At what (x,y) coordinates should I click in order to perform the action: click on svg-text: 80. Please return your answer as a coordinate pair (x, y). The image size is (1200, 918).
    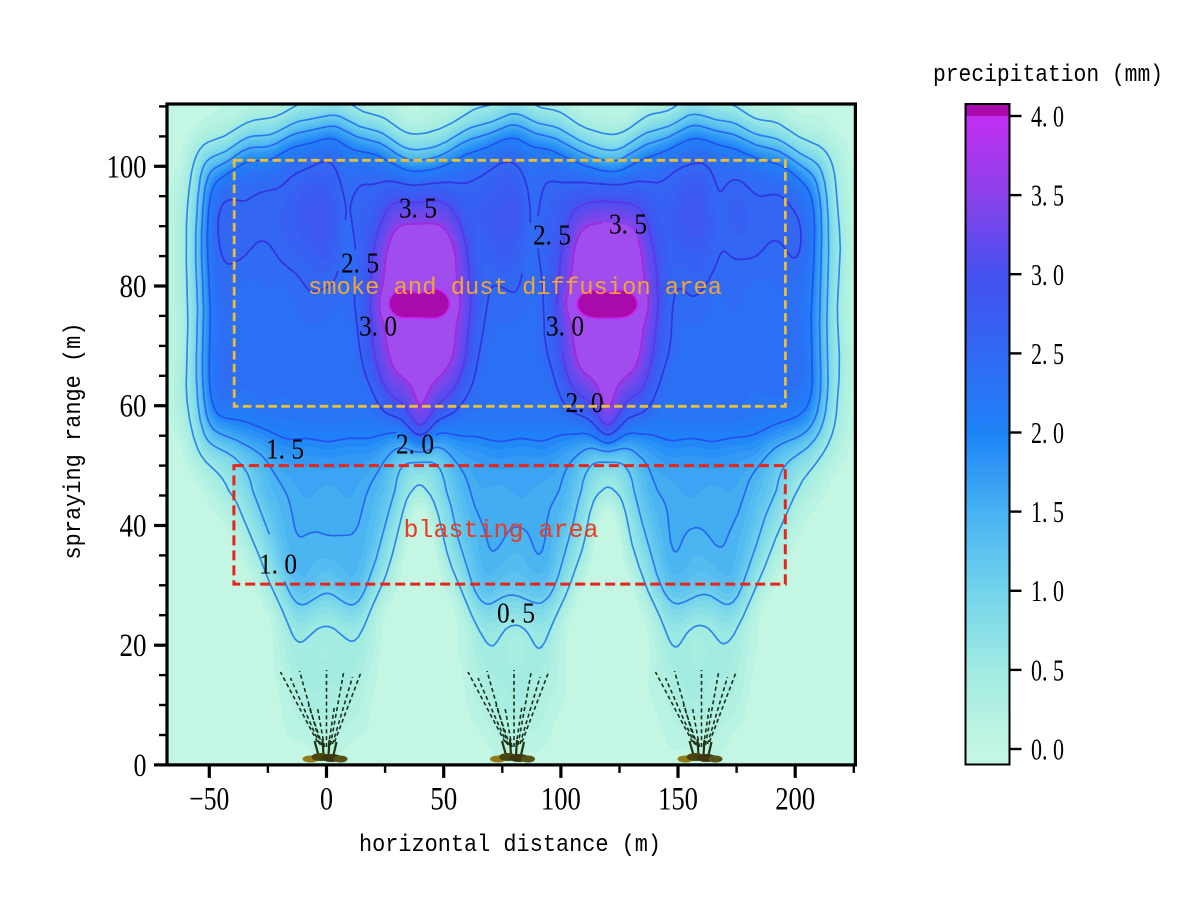
    Looking at the image, I should click on (133, 287).